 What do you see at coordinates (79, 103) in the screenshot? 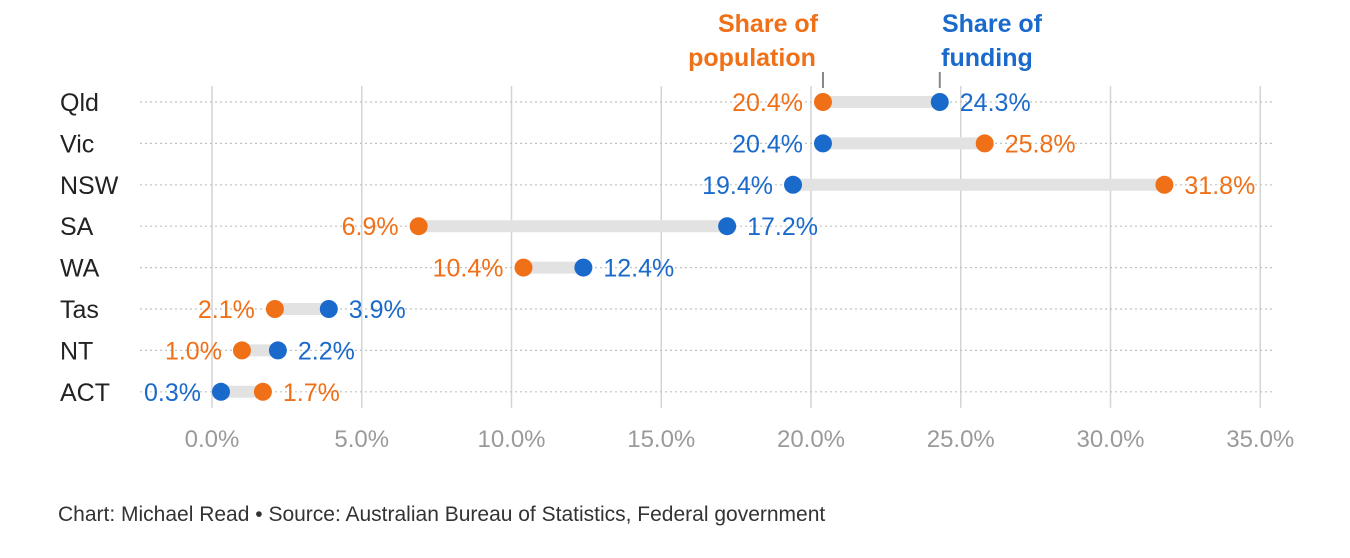
I see `category-label: Qld` at bounding box center [79, 103].